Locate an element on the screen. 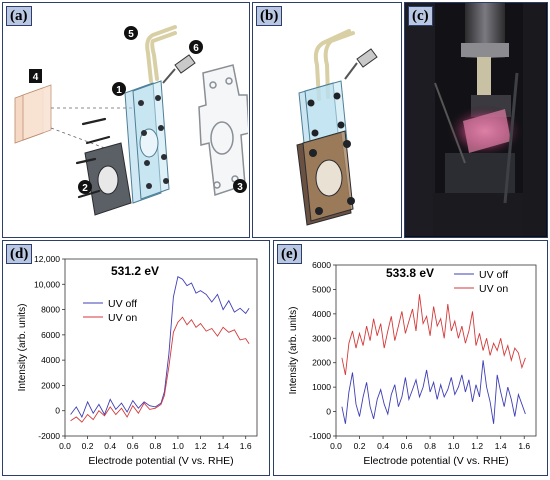 The image size is (550, 480). y-tick-label: 8000 is located at coordinates (50, 310).